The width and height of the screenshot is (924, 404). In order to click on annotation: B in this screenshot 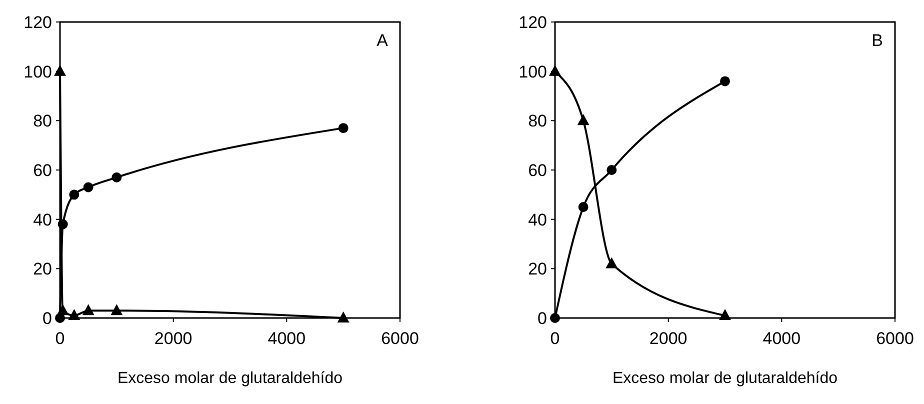, I will do `click(877, 40)`.